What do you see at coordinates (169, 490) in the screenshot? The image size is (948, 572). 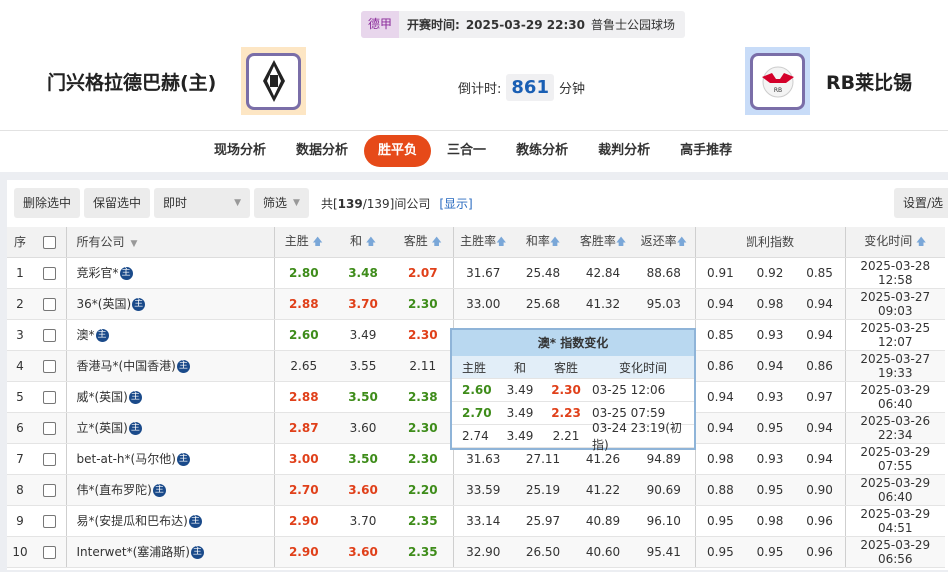 I see `company-cell: 伟*(直布罗陀) 主` at bounding box center [169, 490].